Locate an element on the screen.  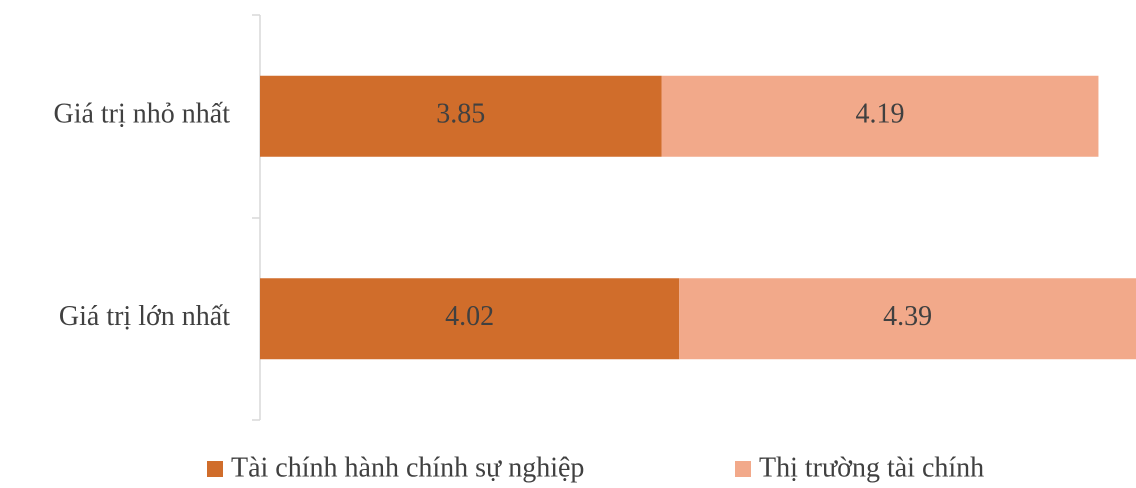
y-tick-label: Giá trị nhỏ nhất is located at coordinates (141, 114).